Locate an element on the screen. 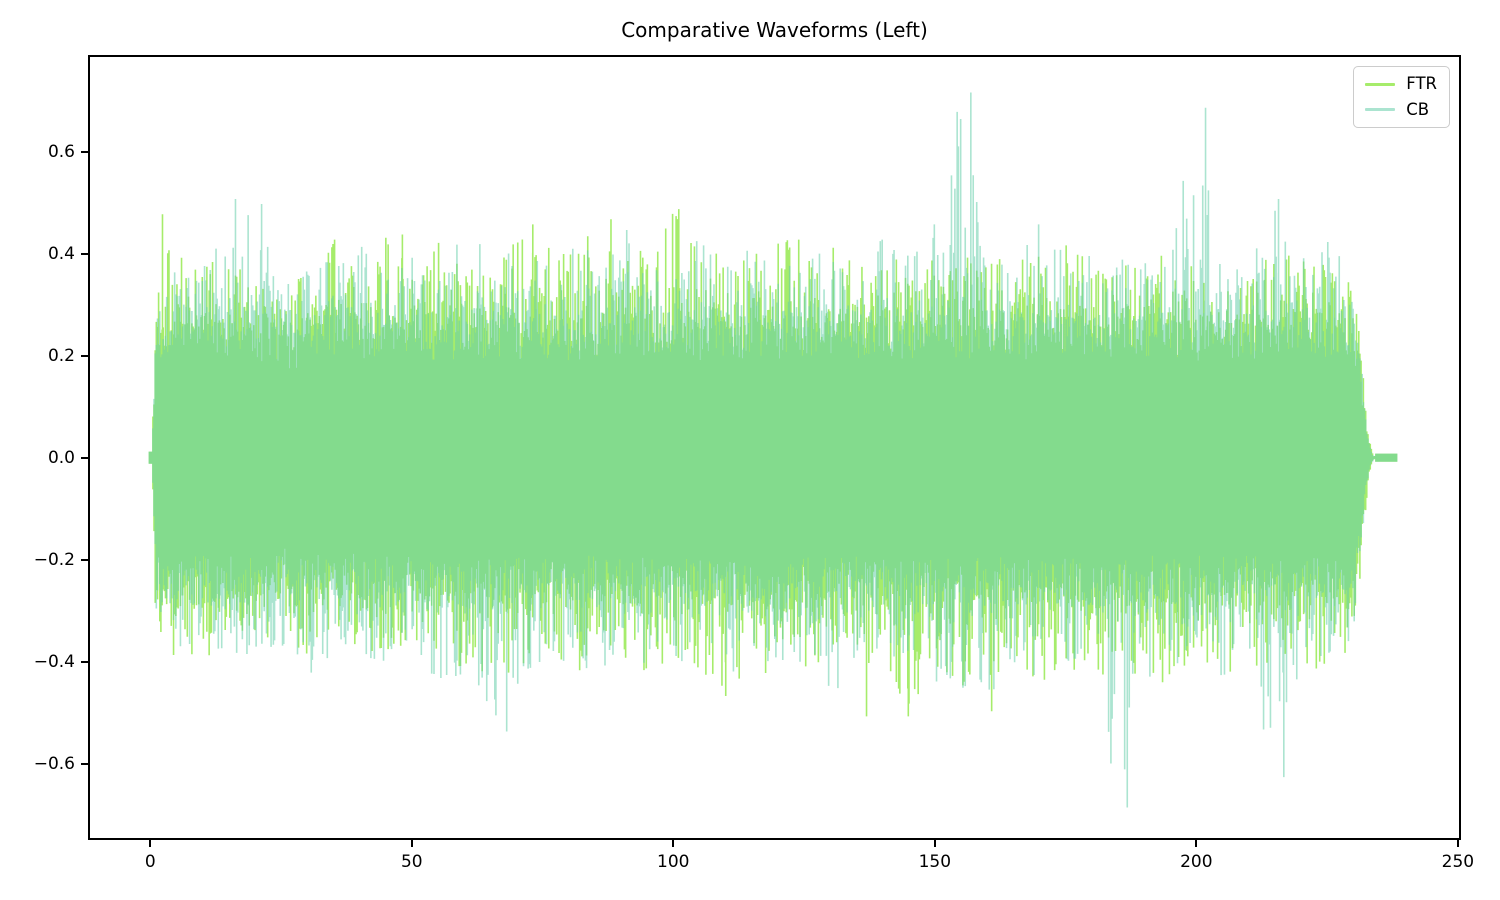  y-tick-label: 0.2 is located at coordinates (61, 355).